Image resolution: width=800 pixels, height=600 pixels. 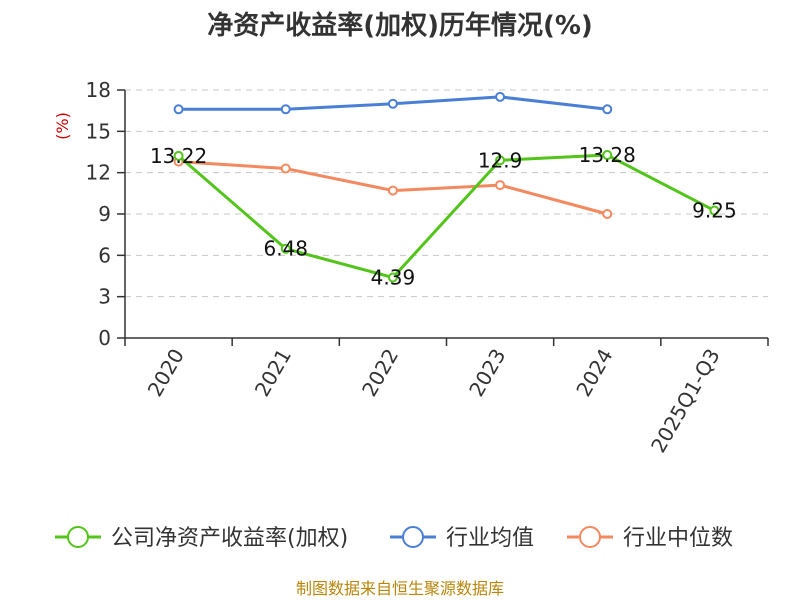 What do you see at coordinates (487, 373) in the screenshot?
I see `x-tick-label-2023: 2023` at bounding box center [487, 373].